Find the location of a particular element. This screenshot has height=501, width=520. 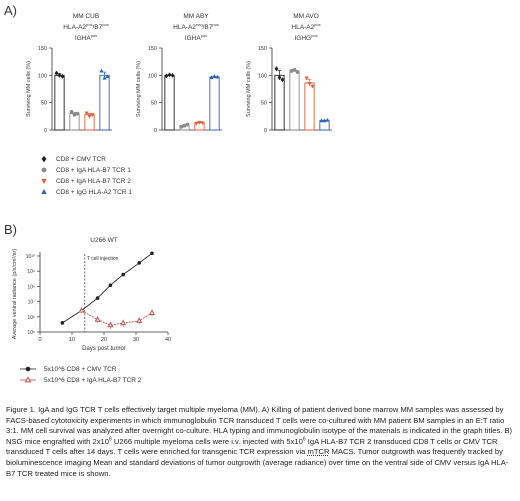

legend-item: CD8 + IgA HLA-B7 TCR 2 is located at coordinates (85, 181).